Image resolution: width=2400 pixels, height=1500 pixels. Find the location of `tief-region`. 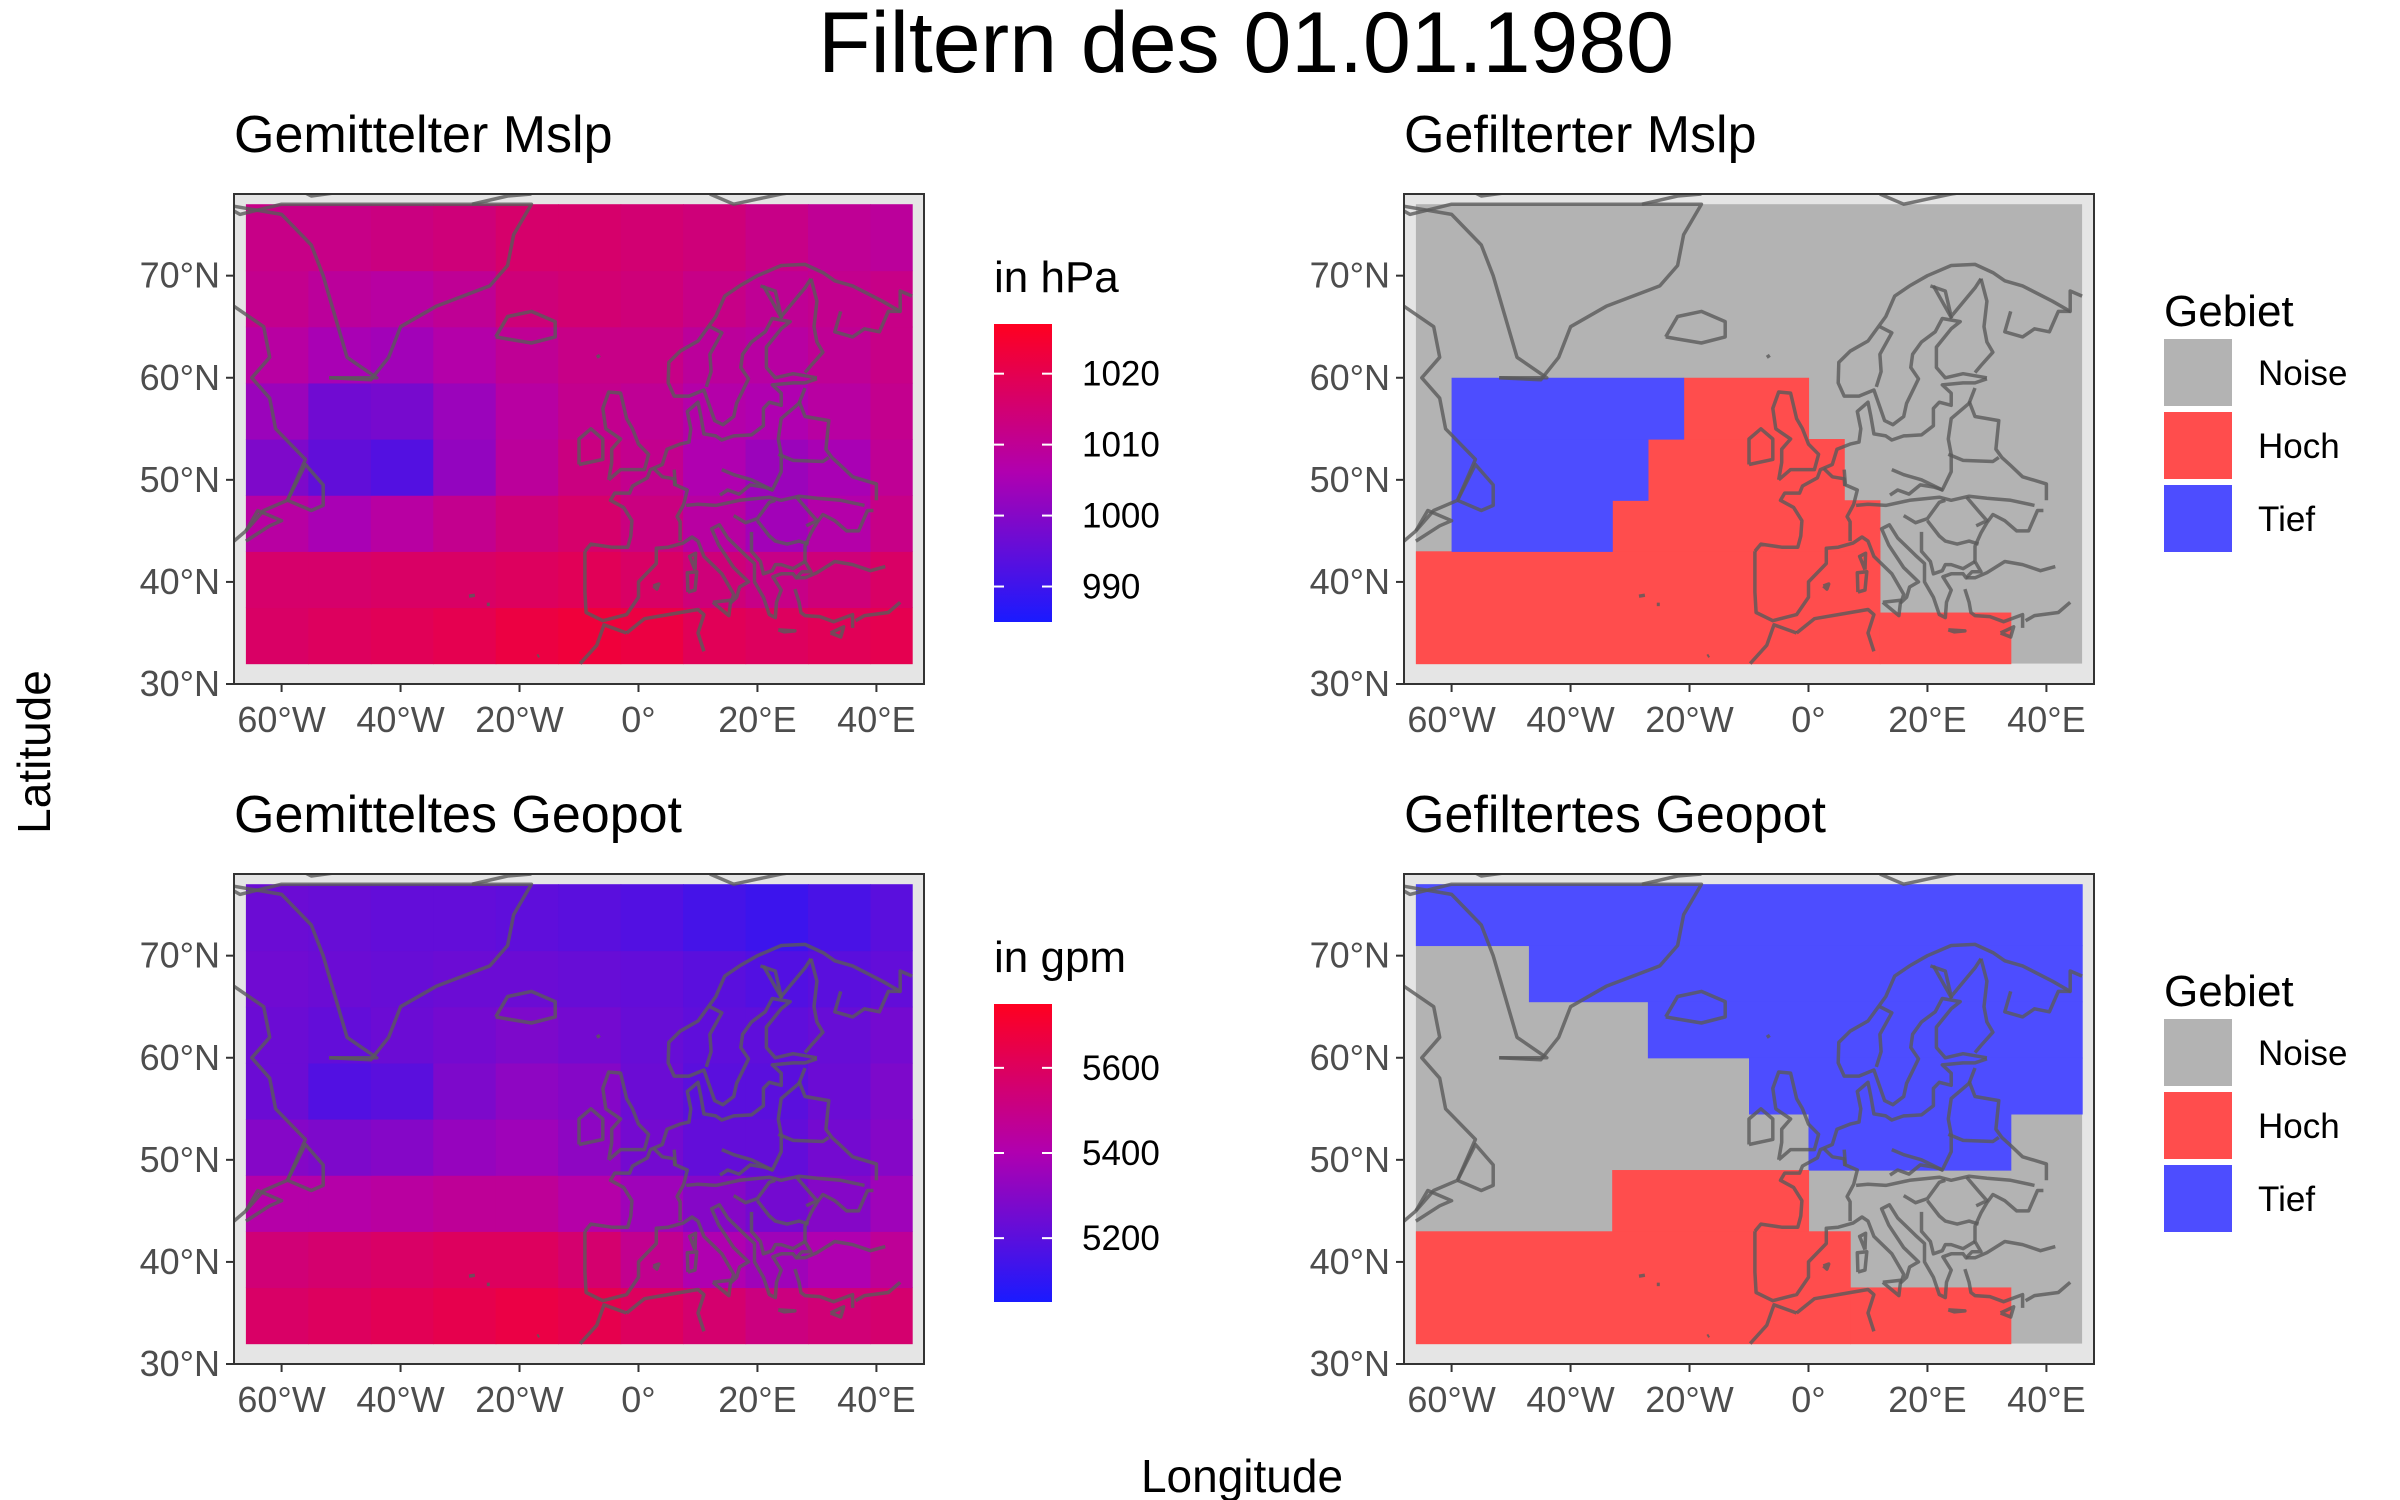

tief-region is located at coordinates (1865, 1030).